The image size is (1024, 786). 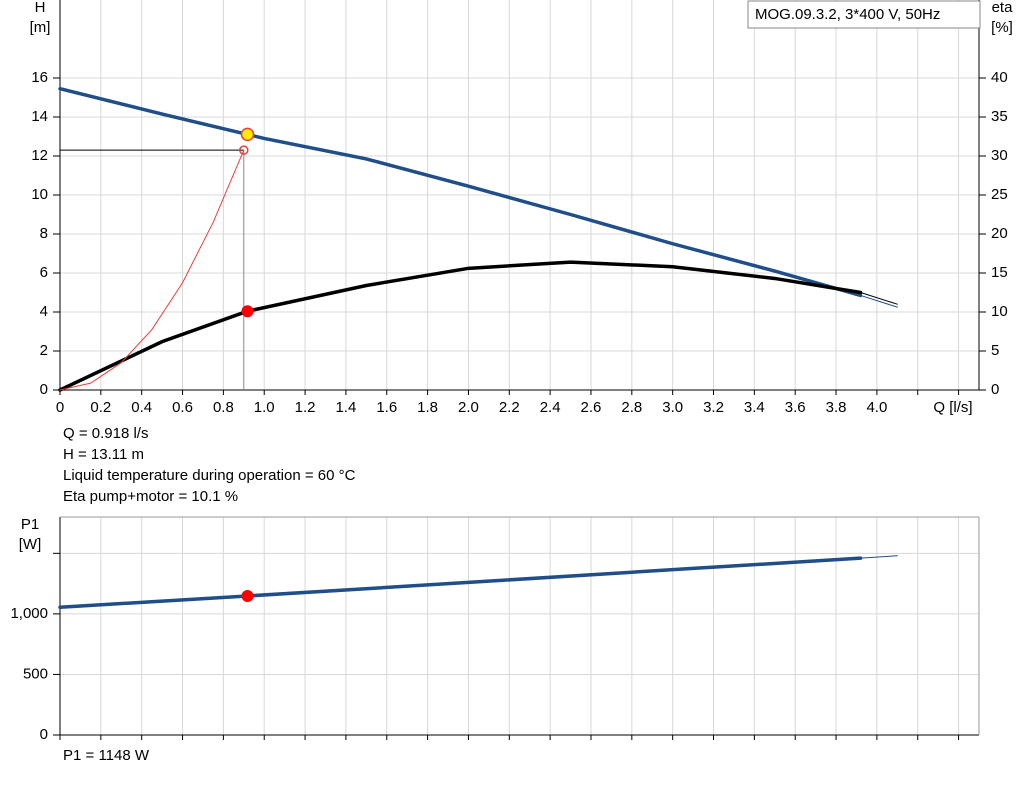 What do you see at coordinates (995, 350) in the screenshot?
I see `y2-tick-label: 5` at bounding box center [995, 350].